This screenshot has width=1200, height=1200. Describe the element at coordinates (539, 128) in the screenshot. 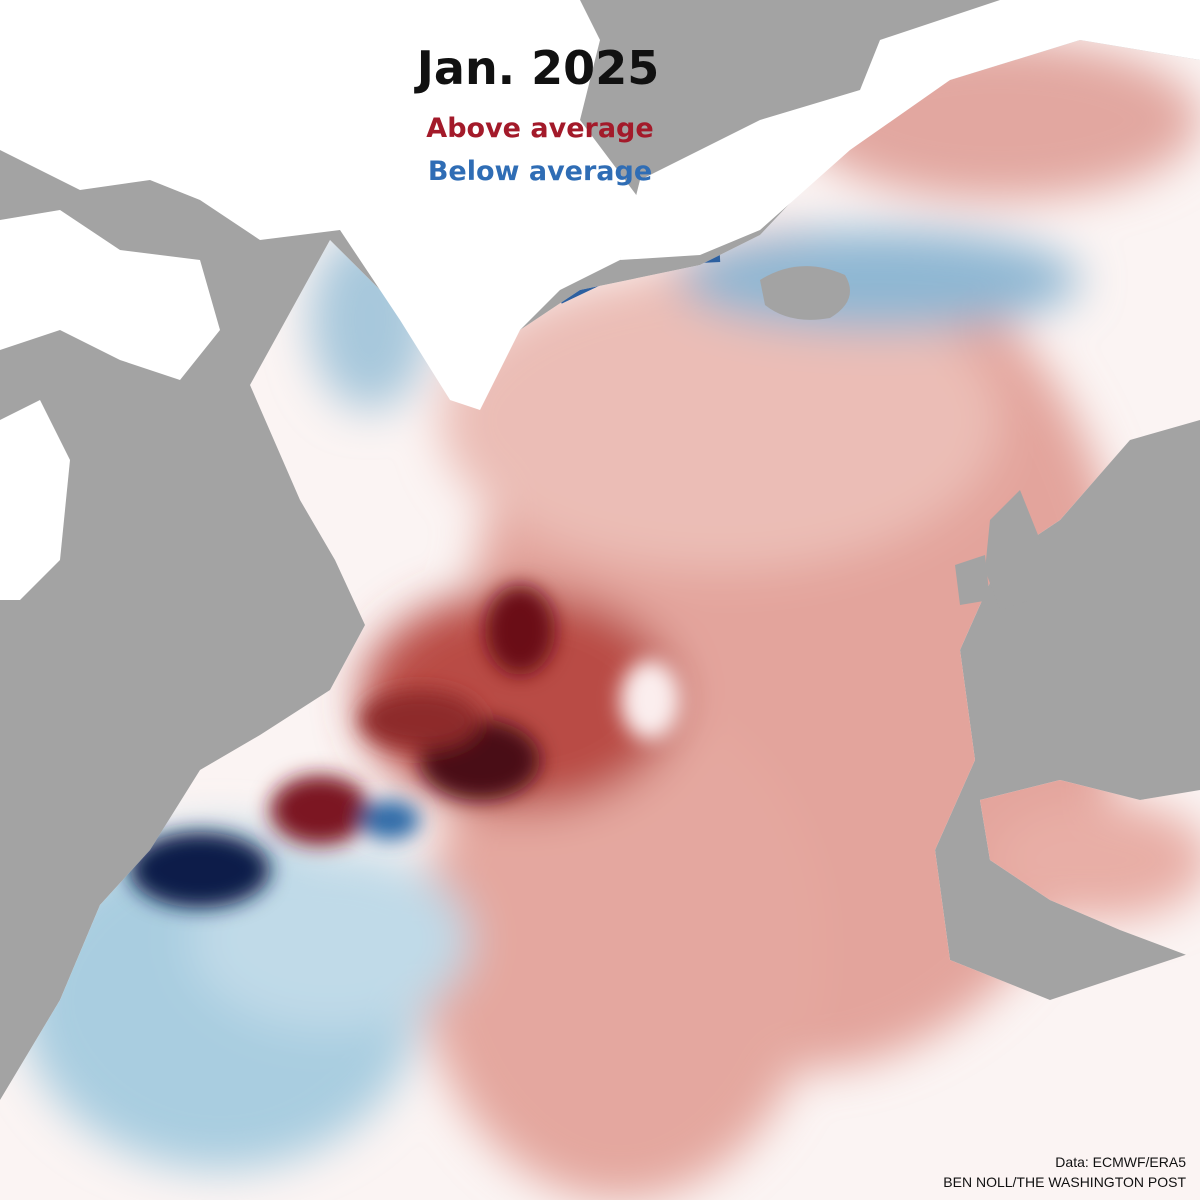

I see `legend-above: Above average` at that location.